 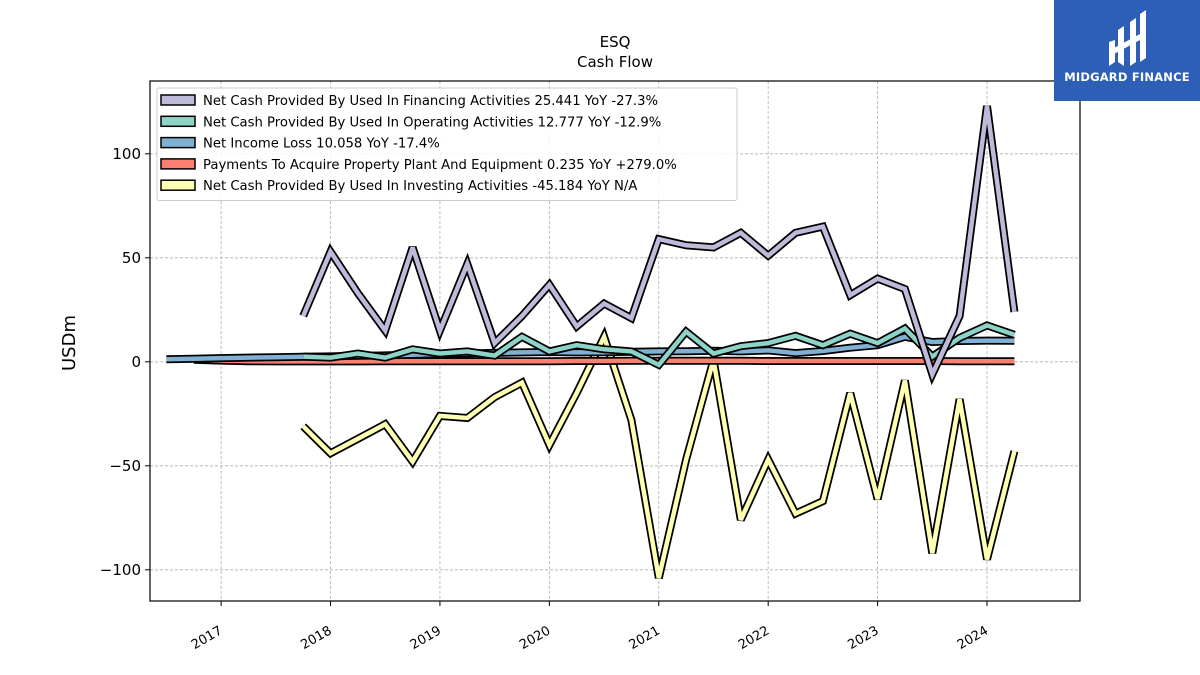 I want to click on legend-box, so click(x=447, y=144).